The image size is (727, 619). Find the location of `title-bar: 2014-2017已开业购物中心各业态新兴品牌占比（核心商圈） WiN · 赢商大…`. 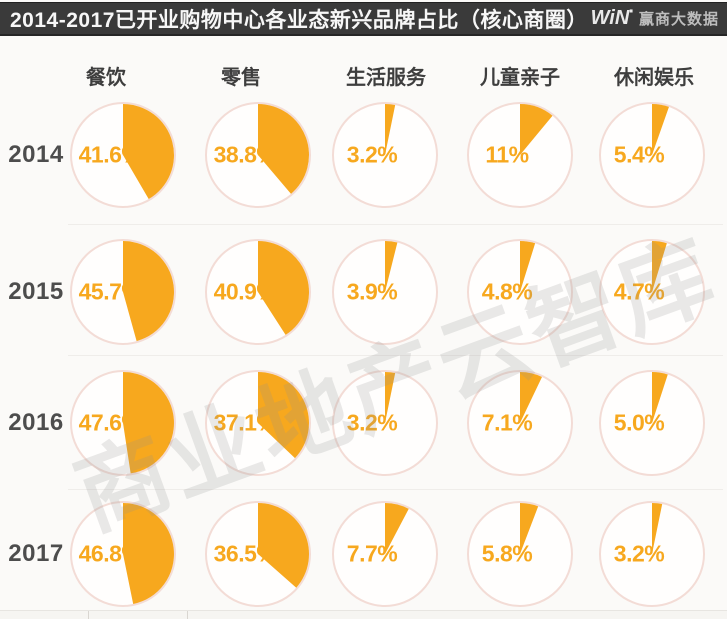

title-bar: 2014-2017已开业购物中心各业态新兴品牌占比（核心商圈） WiN · 赢商大… is located at coordinates (363, 18).